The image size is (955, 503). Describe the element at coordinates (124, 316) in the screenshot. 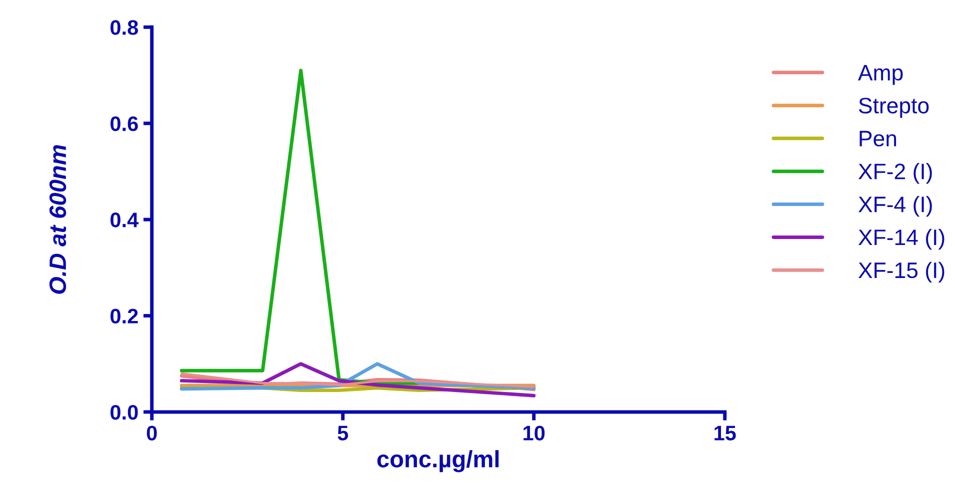

I see `y-tick-label: 0.2` at that location.